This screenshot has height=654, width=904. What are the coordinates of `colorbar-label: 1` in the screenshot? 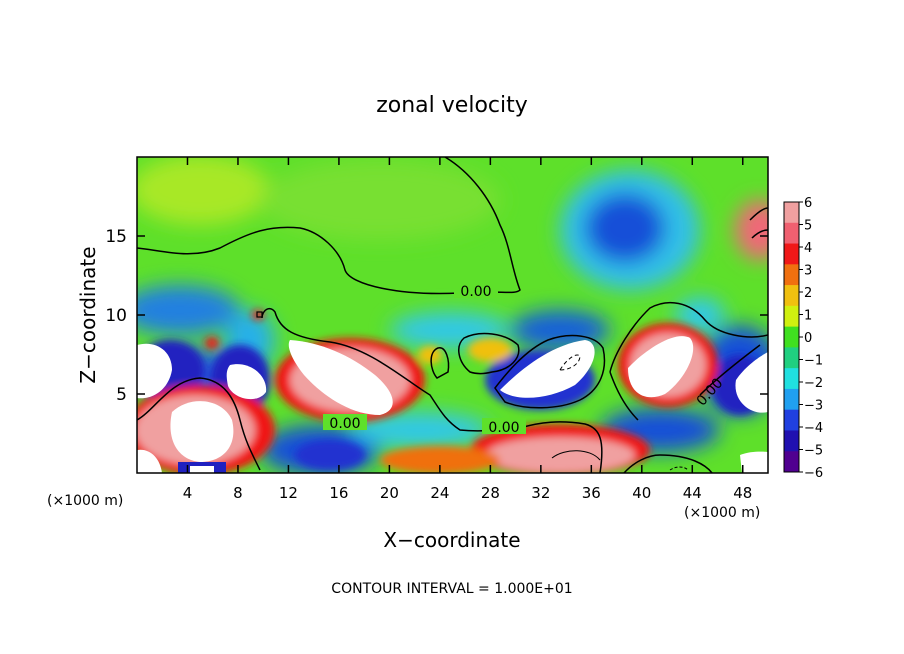 It's located at (808, 316).